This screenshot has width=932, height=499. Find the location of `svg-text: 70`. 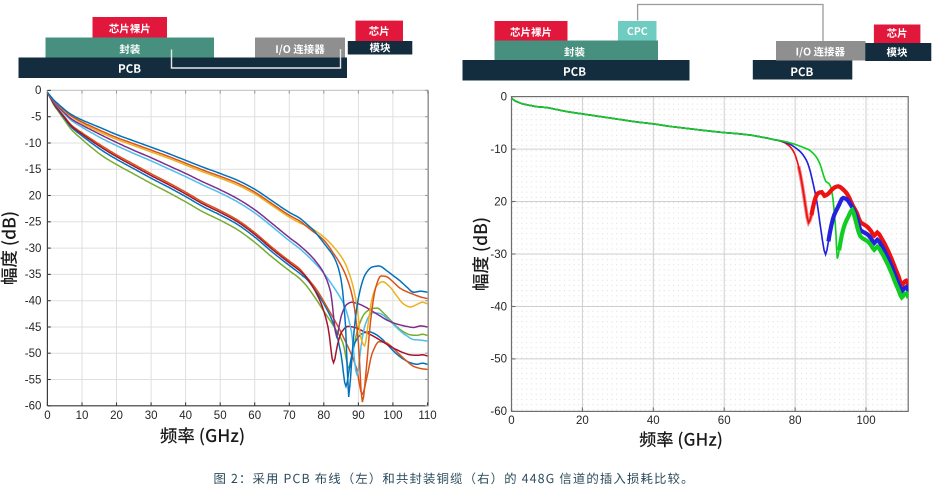

svg-text: 70 is located at coordinates (289, 416).